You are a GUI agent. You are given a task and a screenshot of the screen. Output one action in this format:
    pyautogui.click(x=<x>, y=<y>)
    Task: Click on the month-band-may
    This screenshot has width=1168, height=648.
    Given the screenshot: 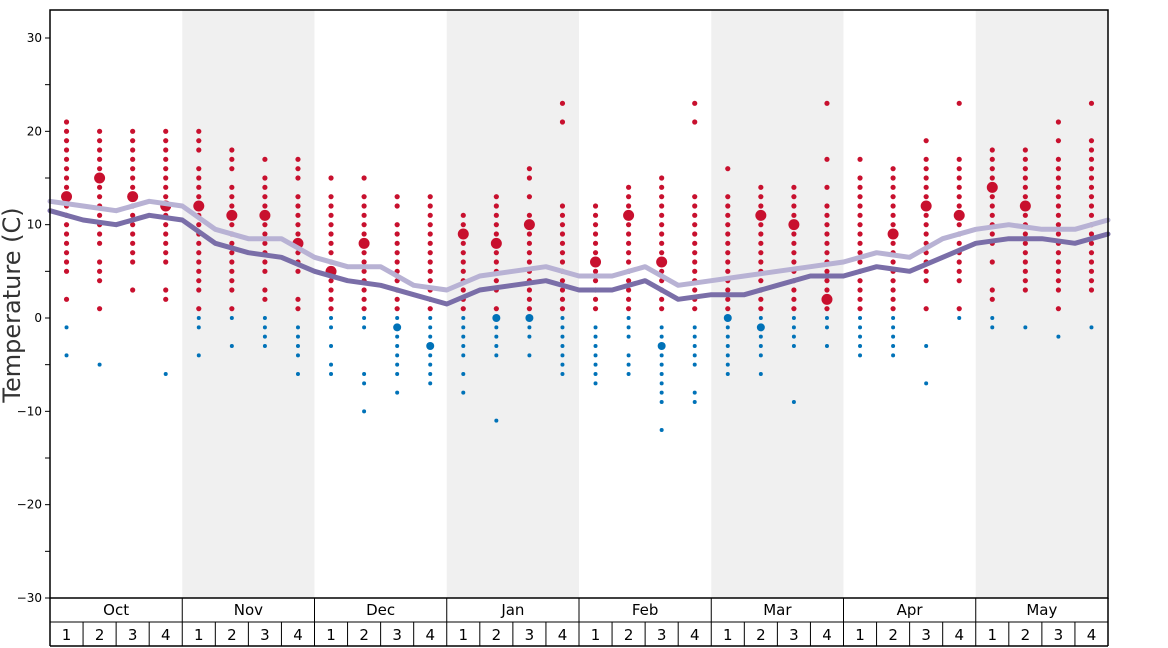 What is the action you would take?
    pyautogui.click(x=1041, y=304)
    